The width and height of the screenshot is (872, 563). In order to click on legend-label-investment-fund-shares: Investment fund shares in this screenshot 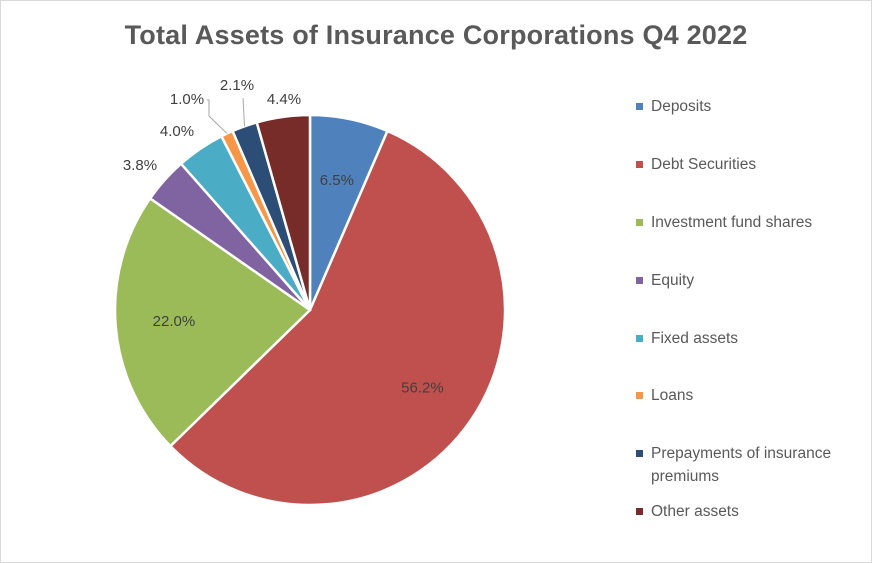, I will do `click(732, 222)`.